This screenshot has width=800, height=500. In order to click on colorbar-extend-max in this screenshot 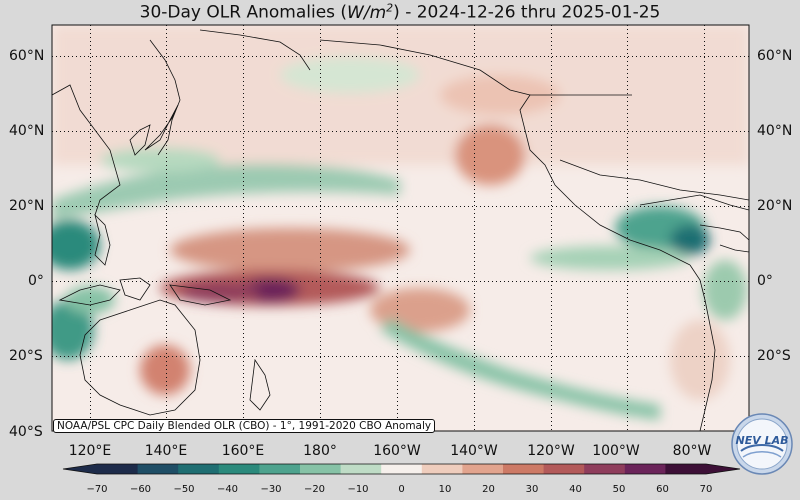, I will do `click(723, 469)`.